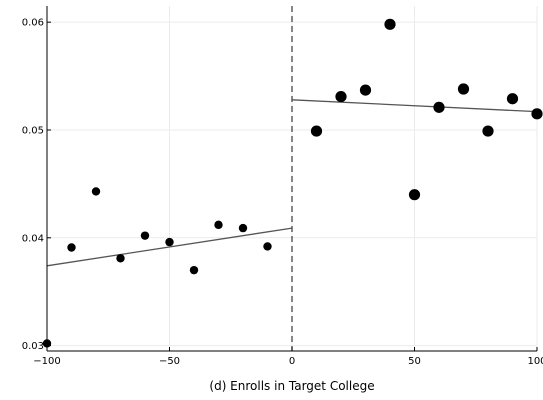 The width and height of the screenshot is (543, 400). Describe the element at coordinates (292, 361) in the screenshot. I see `x-tick-label: 0` at that location.